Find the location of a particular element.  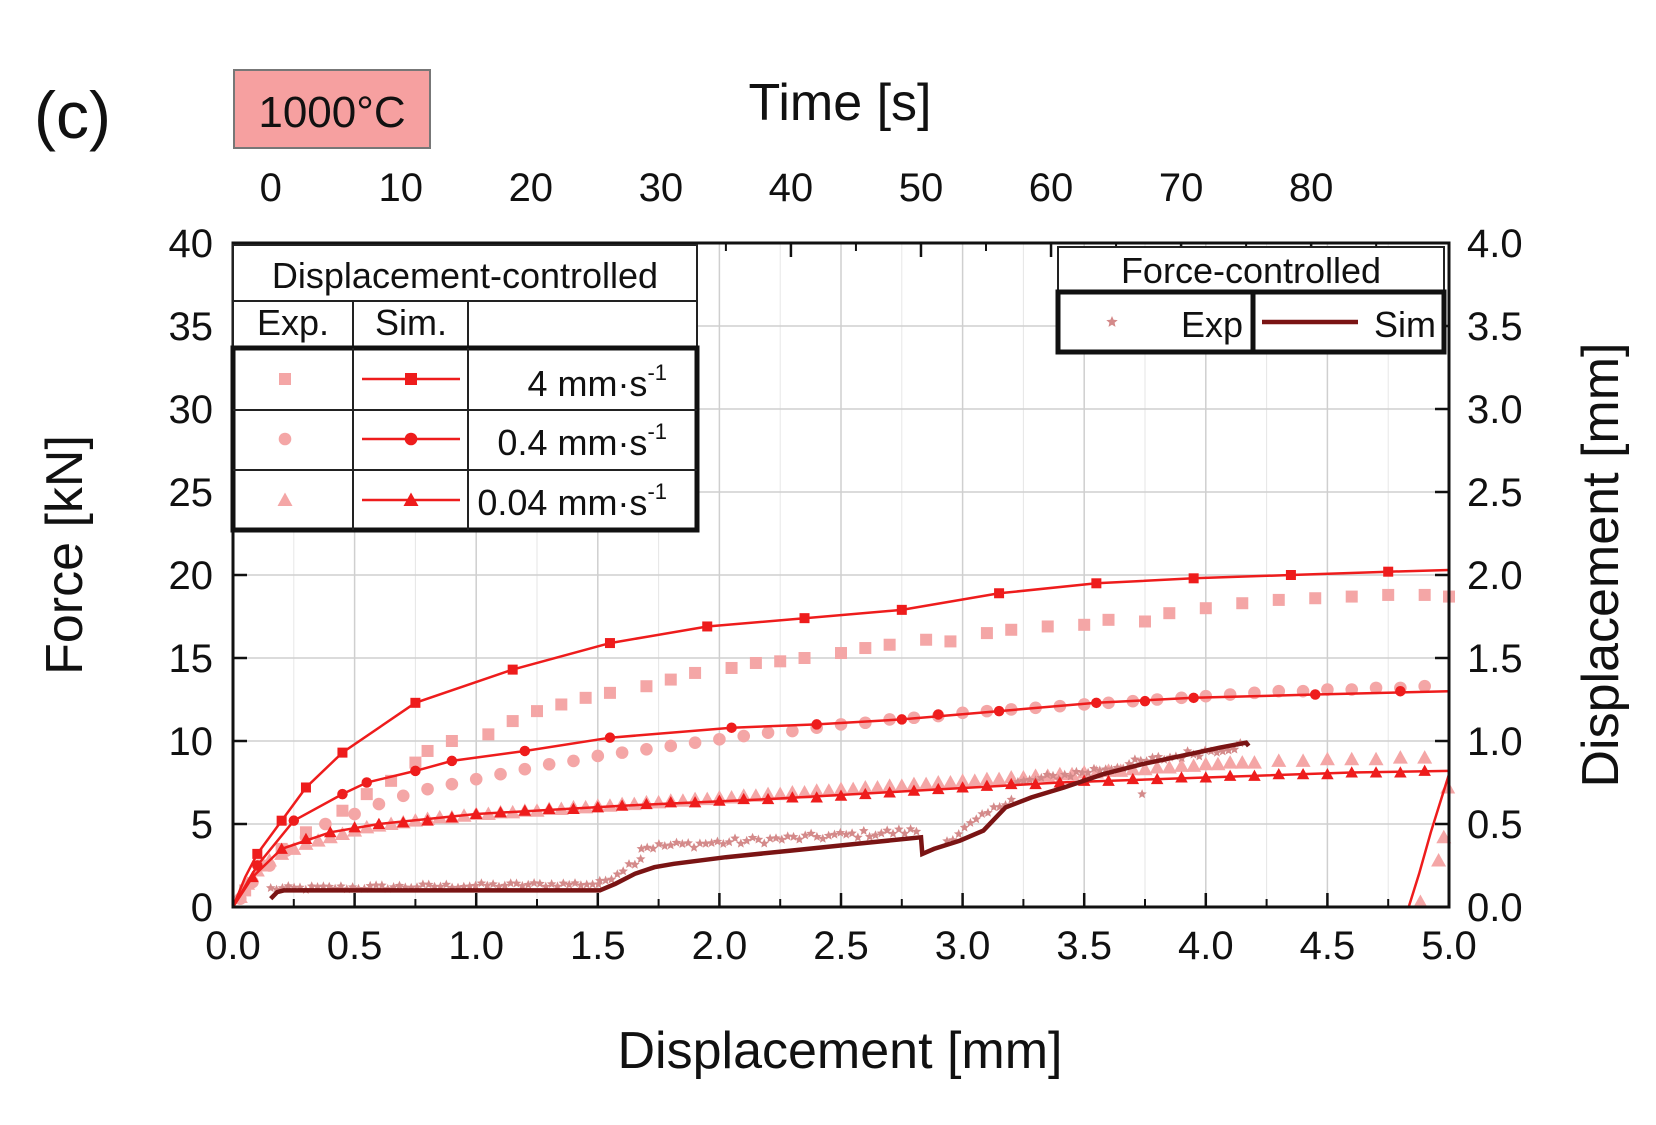

x2-axis-title: Time [s] is located at coordinates (840, 103).